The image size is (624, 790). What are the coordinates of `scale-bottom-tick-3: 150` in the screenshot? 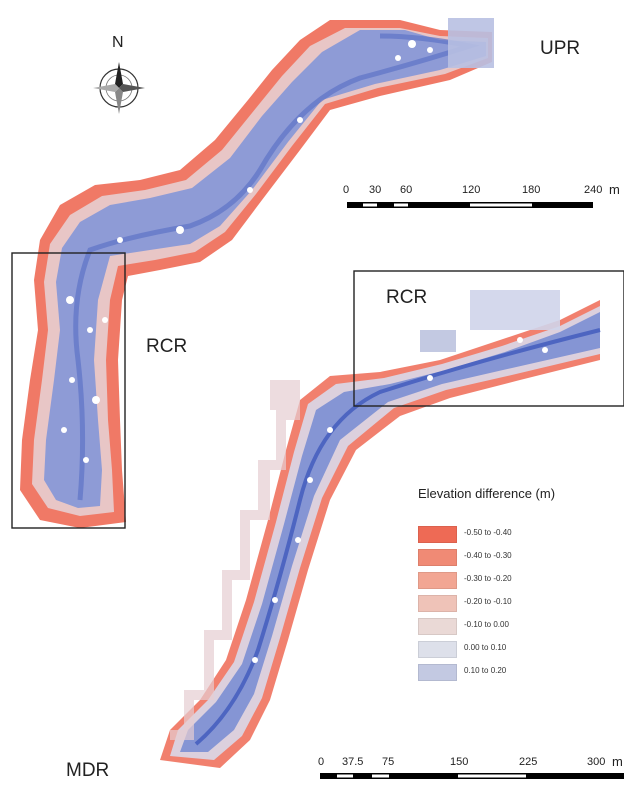 It's located at (459, 762).